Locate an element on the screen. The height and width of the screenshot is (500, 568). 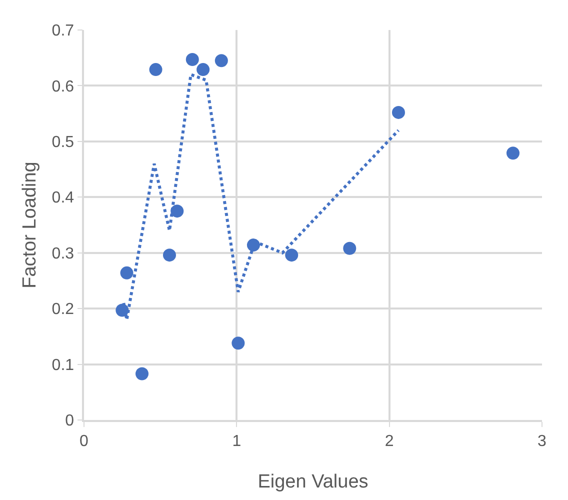
y-tick-label: 0.1 is located at coordinates (63, 365).